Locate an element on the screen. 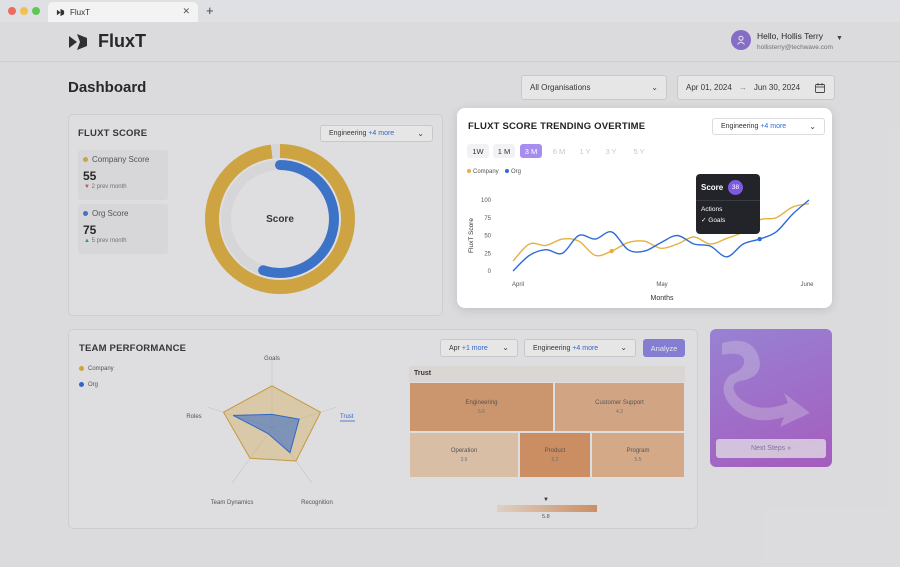 This screenshot has width=900, height=567. org-score-delta-text: 5 prev month is located at coordinates (109, 241).